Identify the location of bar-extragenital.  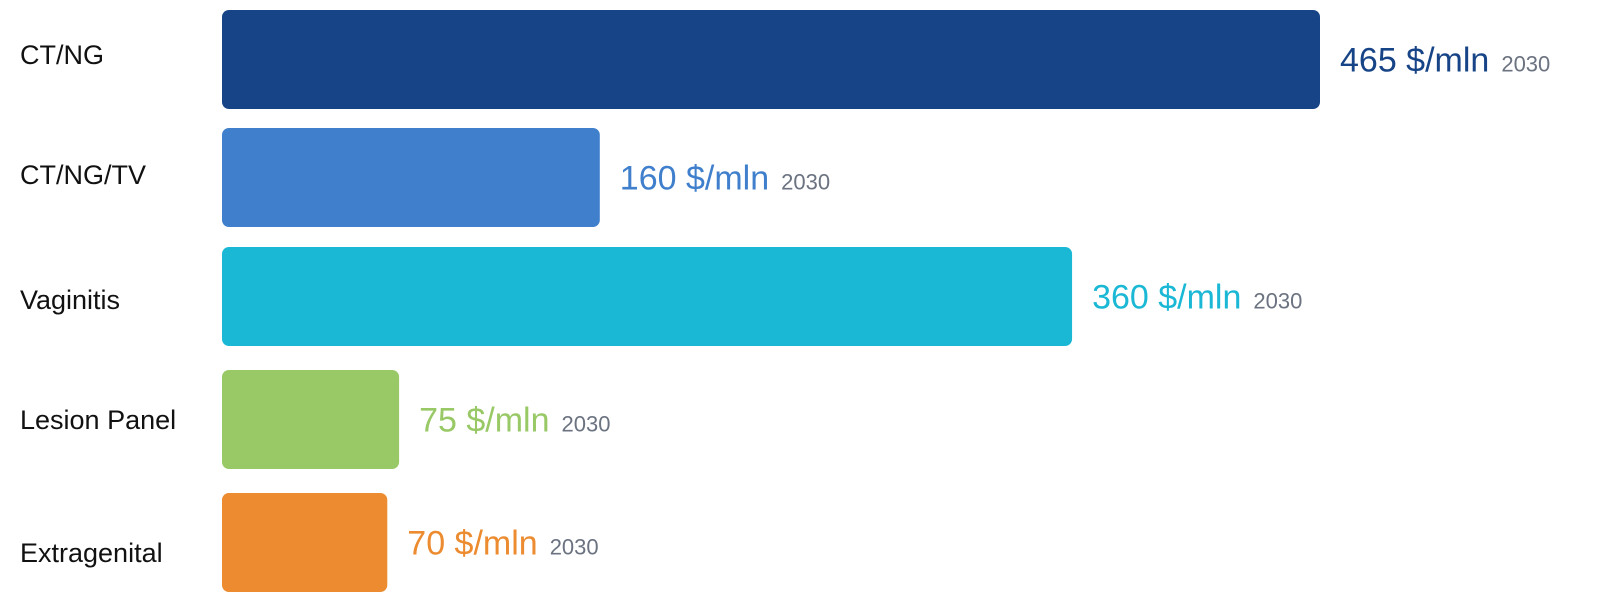
(305, 542).